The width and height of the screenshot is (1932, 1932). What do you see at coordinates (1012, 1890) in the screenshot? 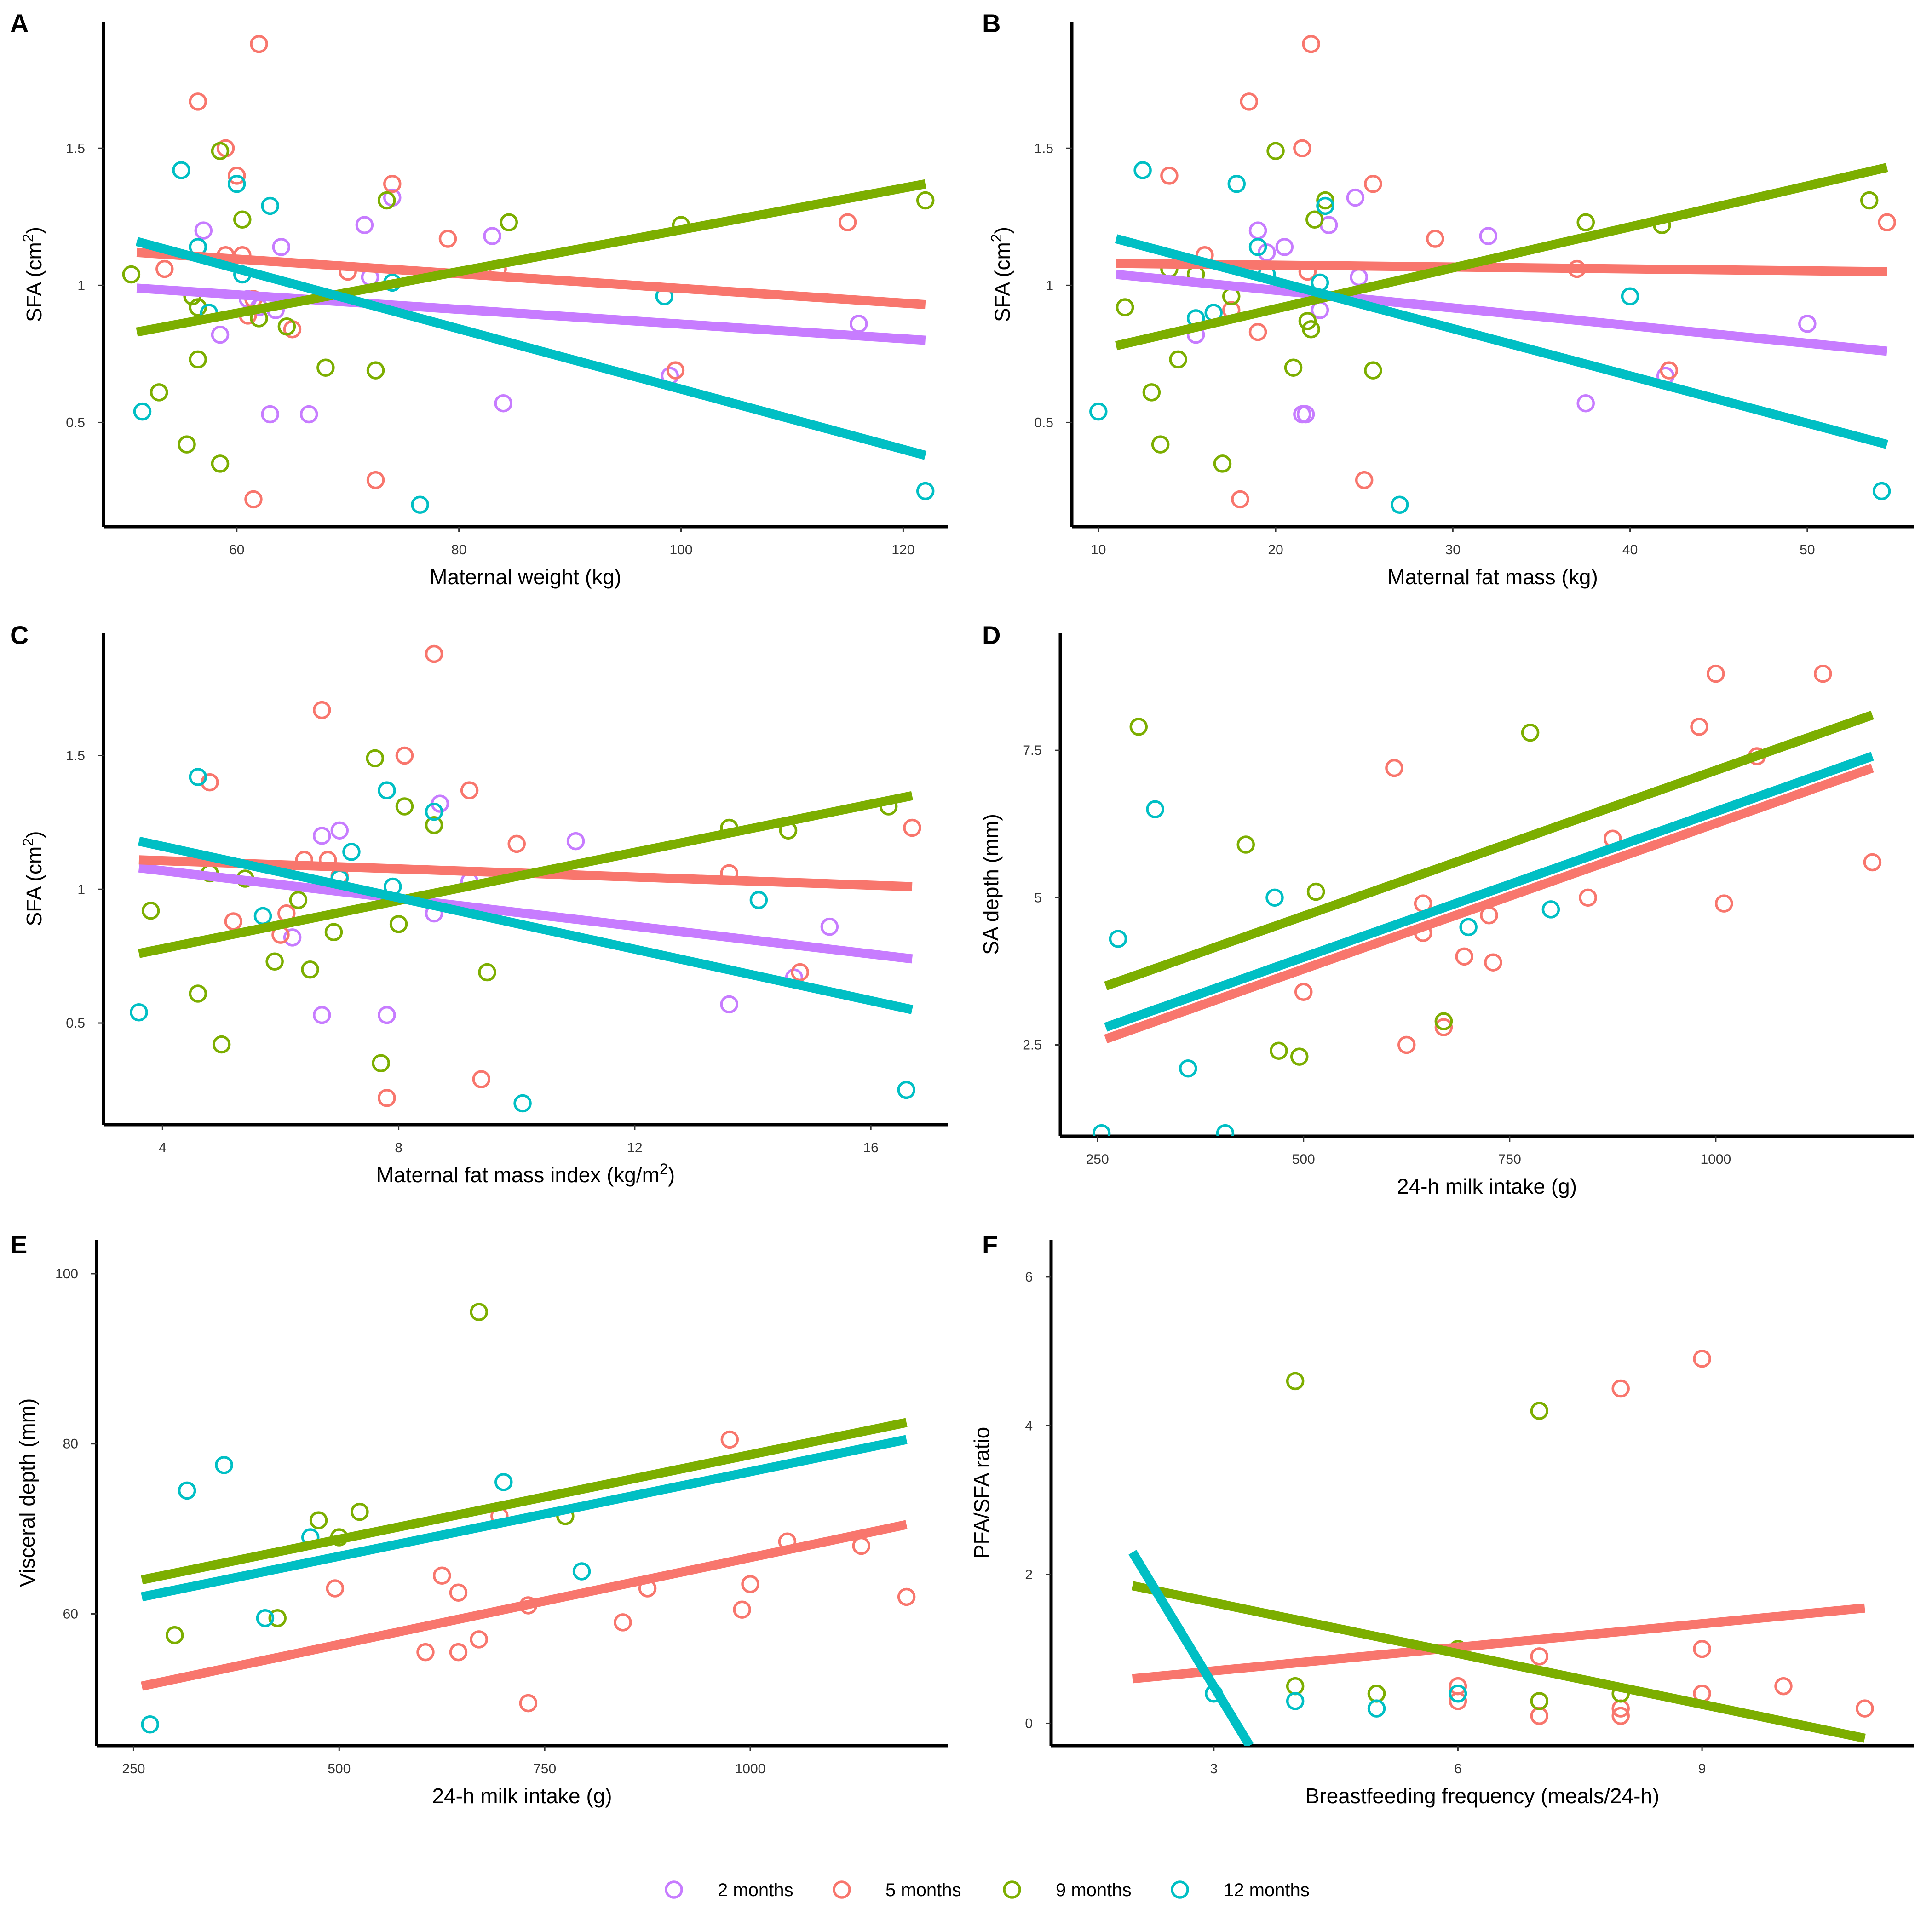
I see `legend-key-9-months` at bounding box center [1012, 1890].